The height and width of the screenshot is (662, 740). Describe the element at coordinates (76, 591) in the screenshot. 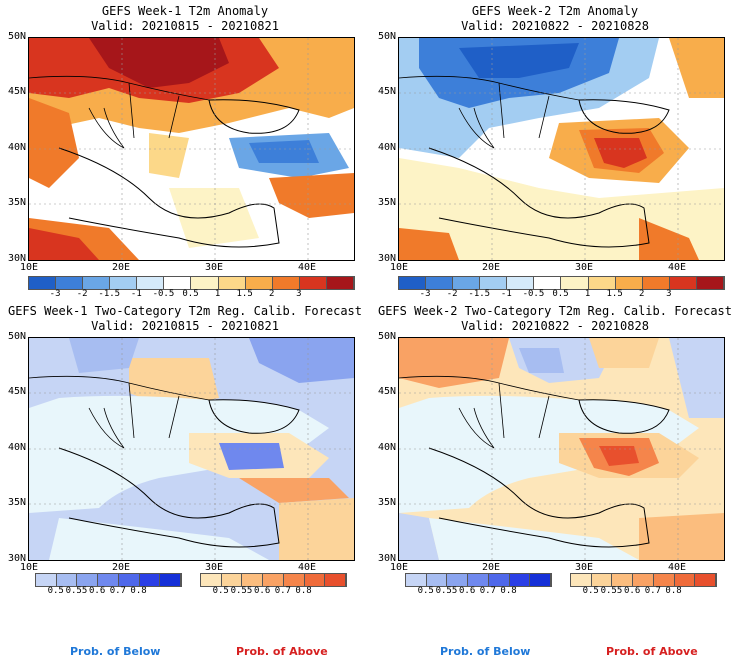

I see `colorbar-label: 0.55` at that location.